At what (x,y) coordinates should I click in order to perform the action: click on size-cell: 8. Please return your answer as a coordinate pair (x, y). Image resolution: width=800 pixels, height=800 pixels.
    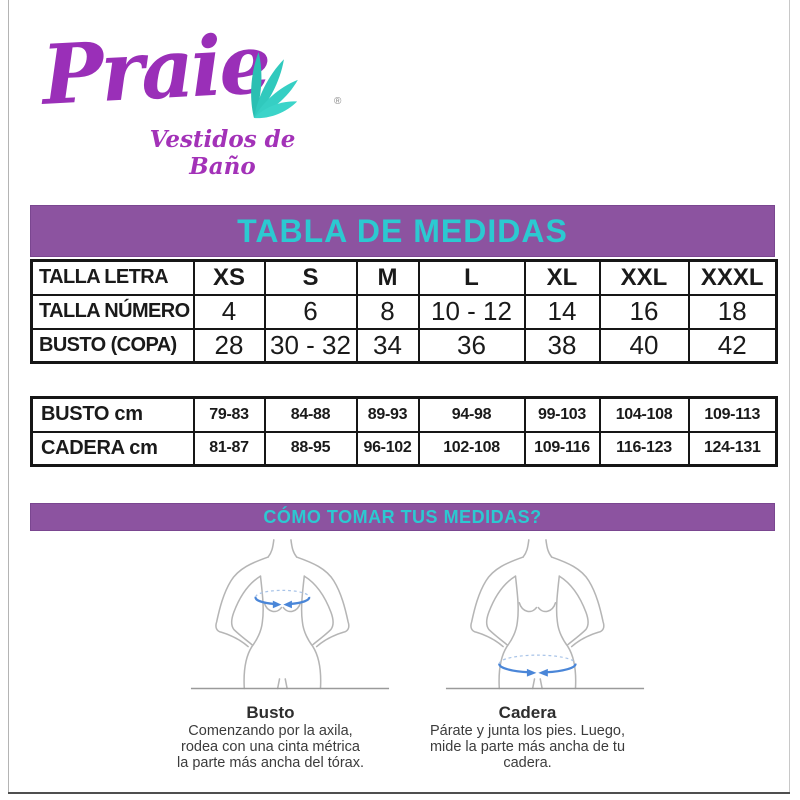
    Looking at the image, I should click on (387, 311).